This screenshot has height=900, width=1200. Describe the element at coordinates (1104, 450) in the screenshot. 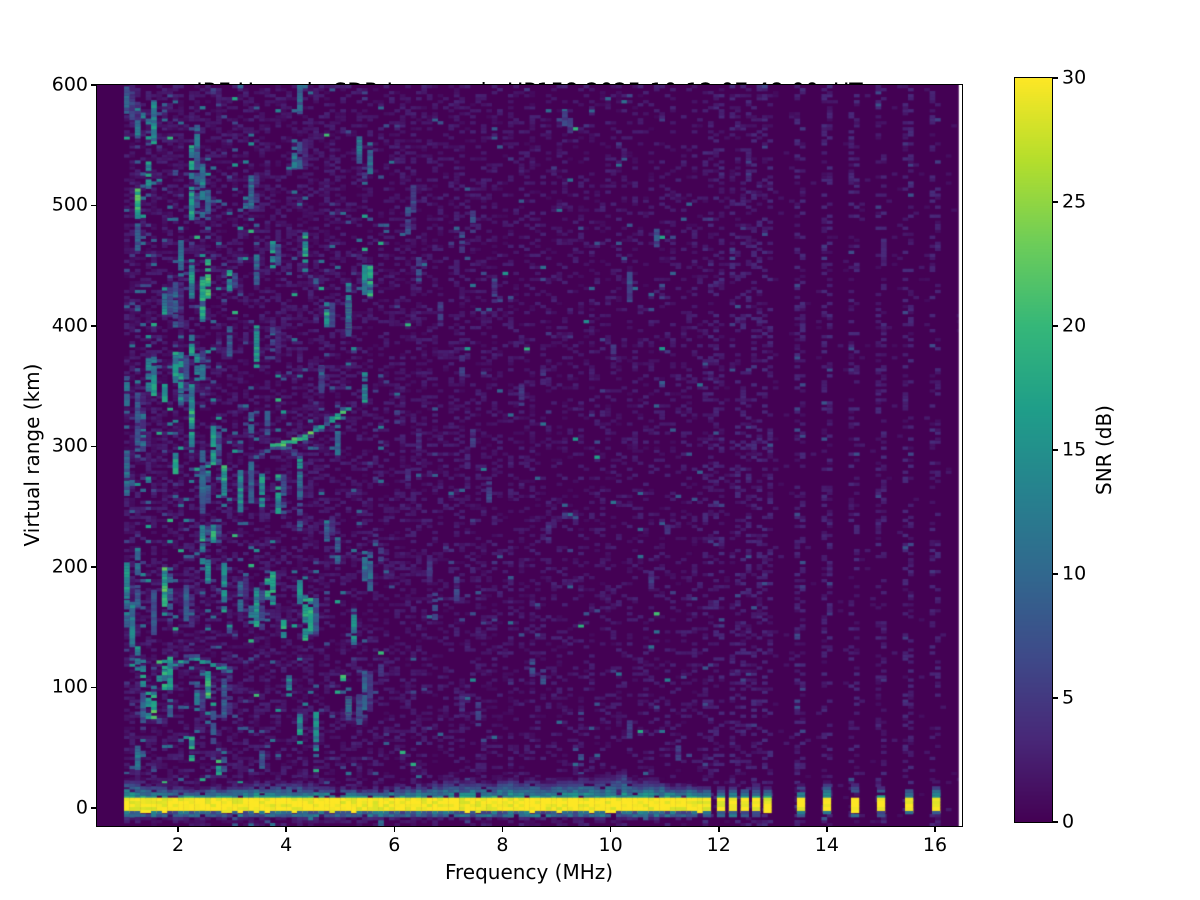

I see `colorbar-label: SNR (dB)` at that location.